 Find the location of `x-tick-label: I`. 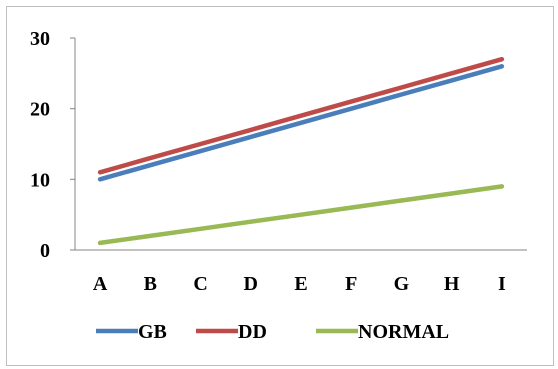

x-tick-label: I is located at coordinates (502, 284).